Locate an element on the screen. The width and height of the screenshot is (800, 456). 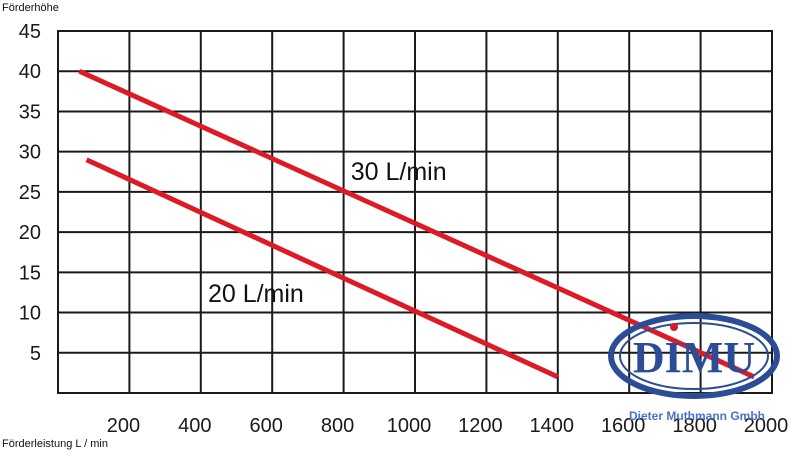
annotations: 30 L/min 20 L/min is located at coordinates (327, 233).